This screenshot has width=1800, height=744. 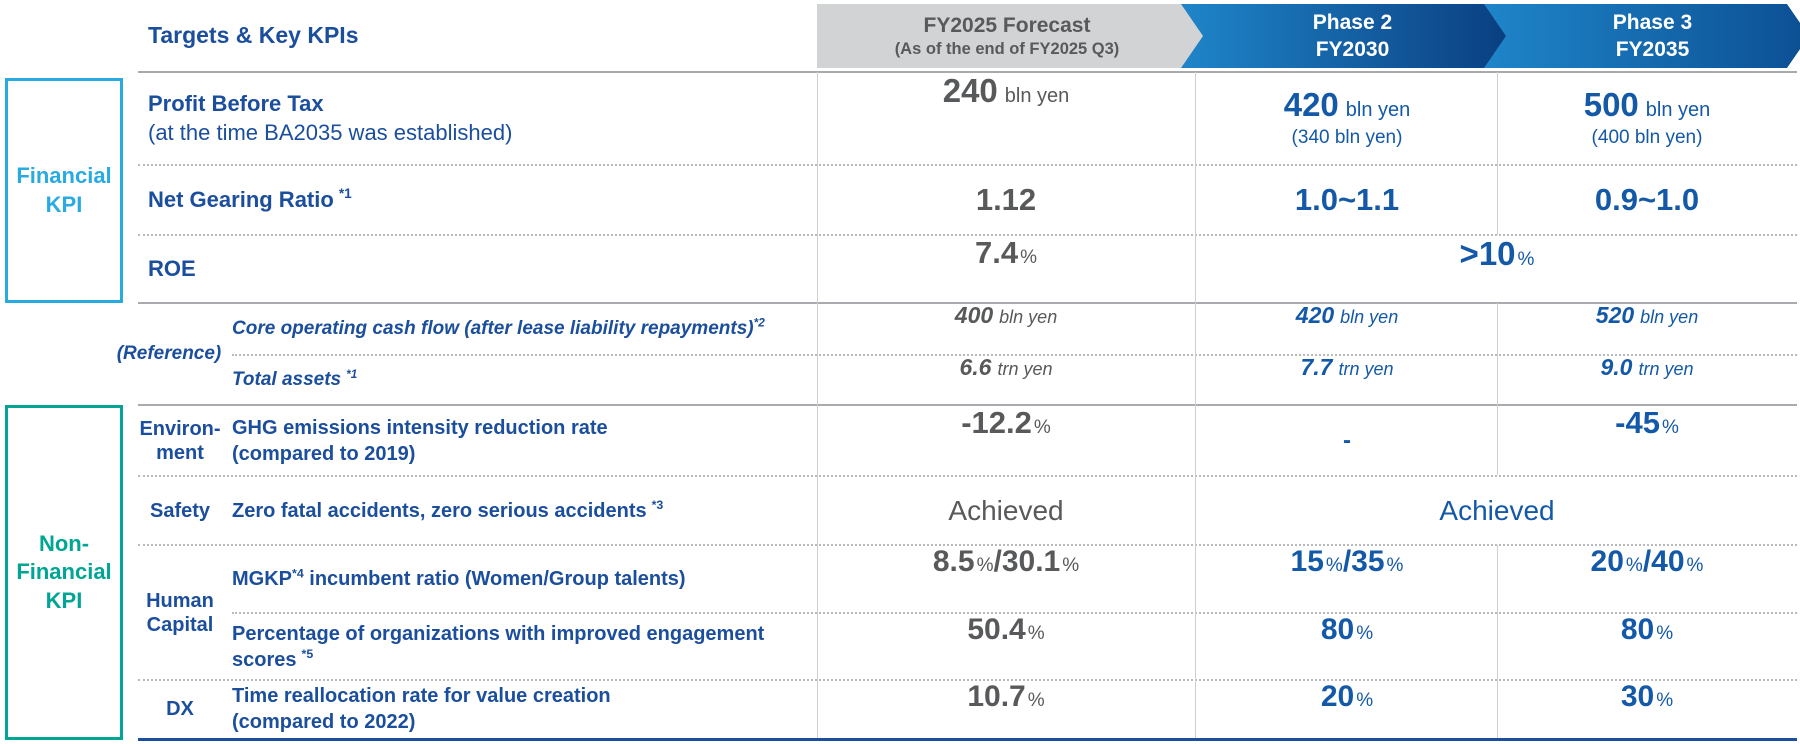 What do you see at coordinates (1678, 110) in the screenshot?
I see `pbt-phase3-unit: bln yen` at bounding box center [1678, 110].